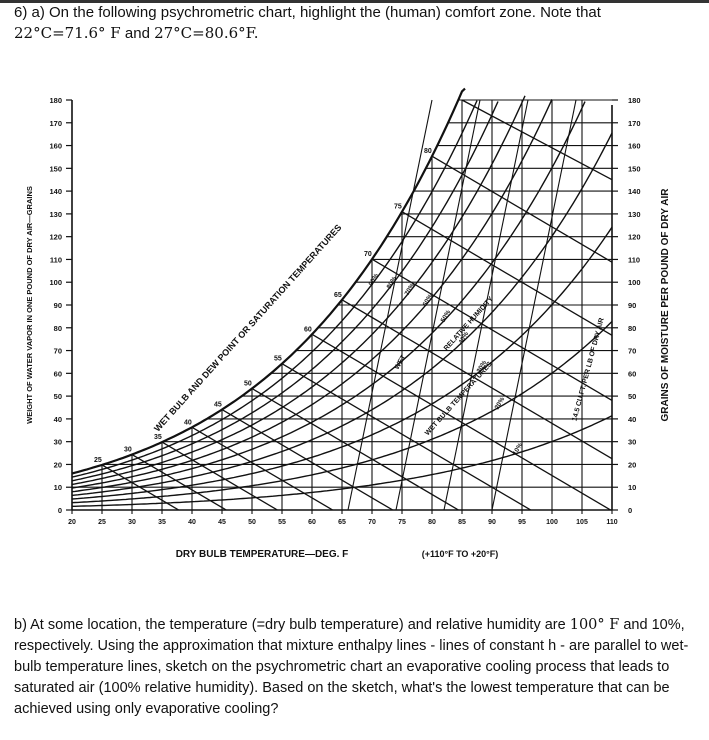 The height and width of the screenshot is (740, 709). Describe the element at coordinates (446, 316) in the screenshot. I see `relative-humidity-label: 50%` at that location.